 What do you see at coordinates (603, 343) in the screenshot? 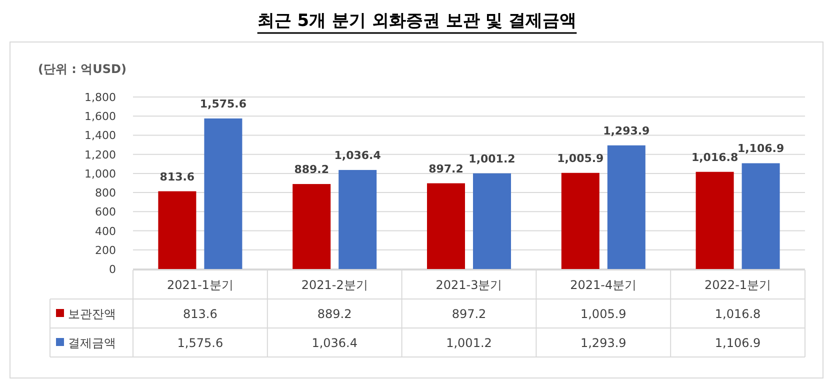
I see `data-label: 1,293.9` at bounding box center [603, 343].